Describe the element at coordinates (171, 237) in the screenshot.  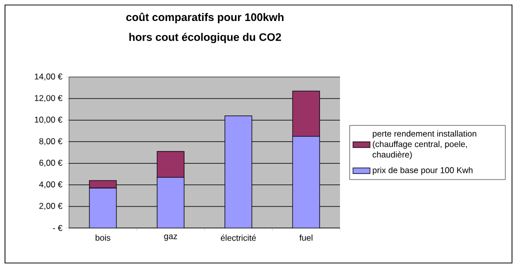
I see `x-tick-label: gaz` at that location.